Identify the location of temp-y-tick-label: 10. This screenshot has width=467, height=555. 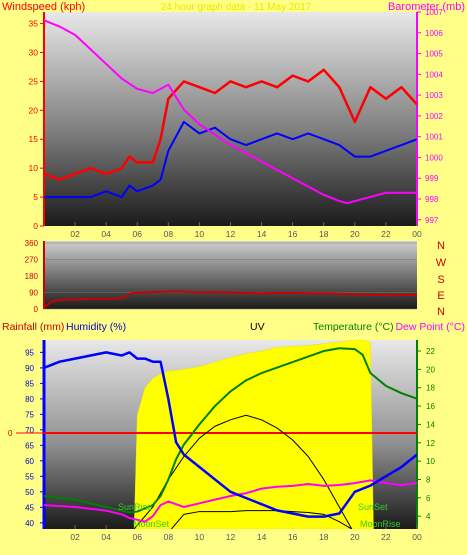
(430, 461).